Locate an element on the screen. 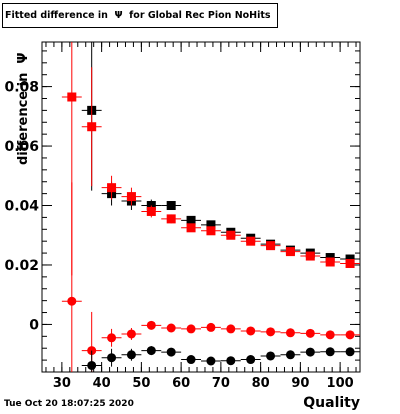 This screenshot has height=414, width=400. y-axis-title: difference in Ψ is located at coordinates (23, 108).